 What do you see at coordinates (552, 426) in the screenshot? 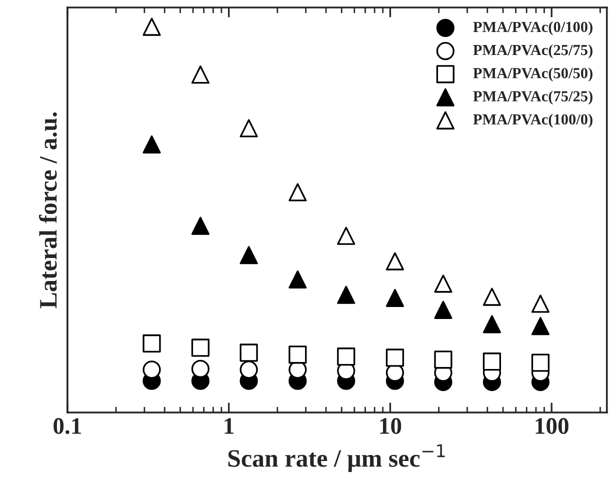
I see `x-tick-label: 100` at bounding box center [552, 426].